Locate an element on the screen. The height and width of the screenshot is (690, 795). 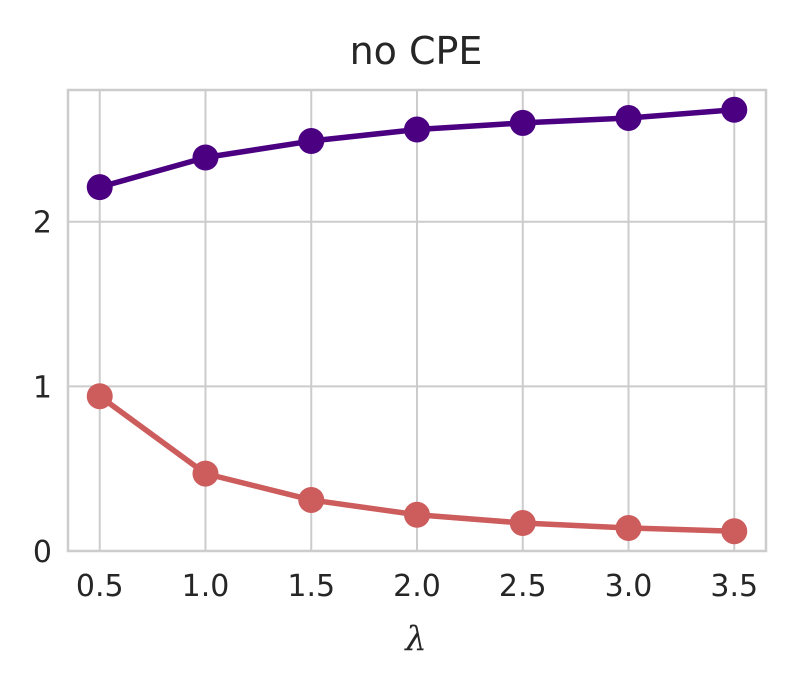
x-tick-label: 3.5 is located at coordinates (734, 586).